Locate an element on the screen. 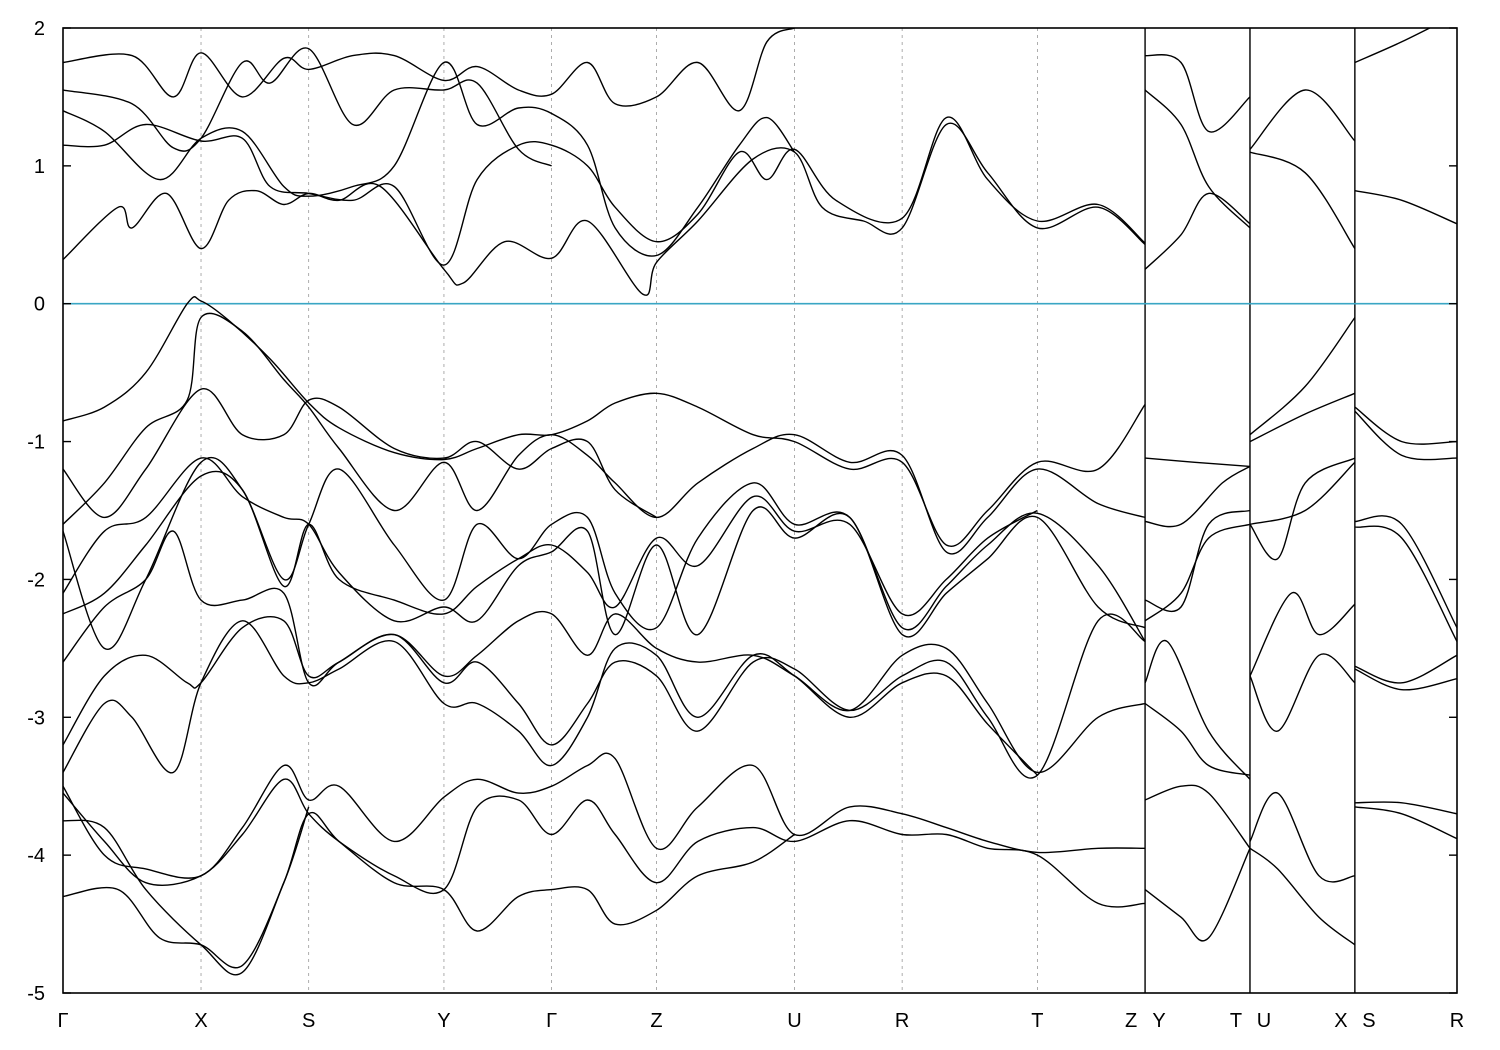 This screenshot has height=1050, width=1500. y-tick-label: -1 is located at coordinates (36, 443).